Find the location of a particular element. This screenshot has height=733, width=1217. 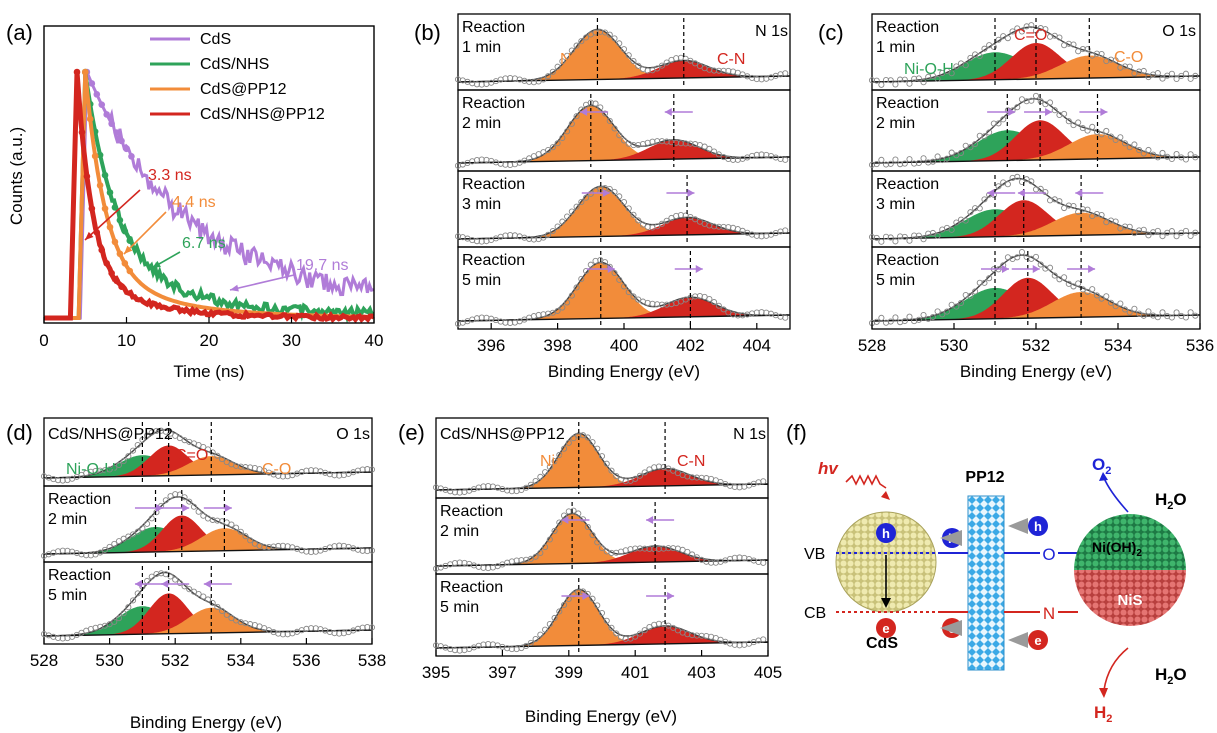

x-tick-label: 538 is located at coordinates (372, 660).